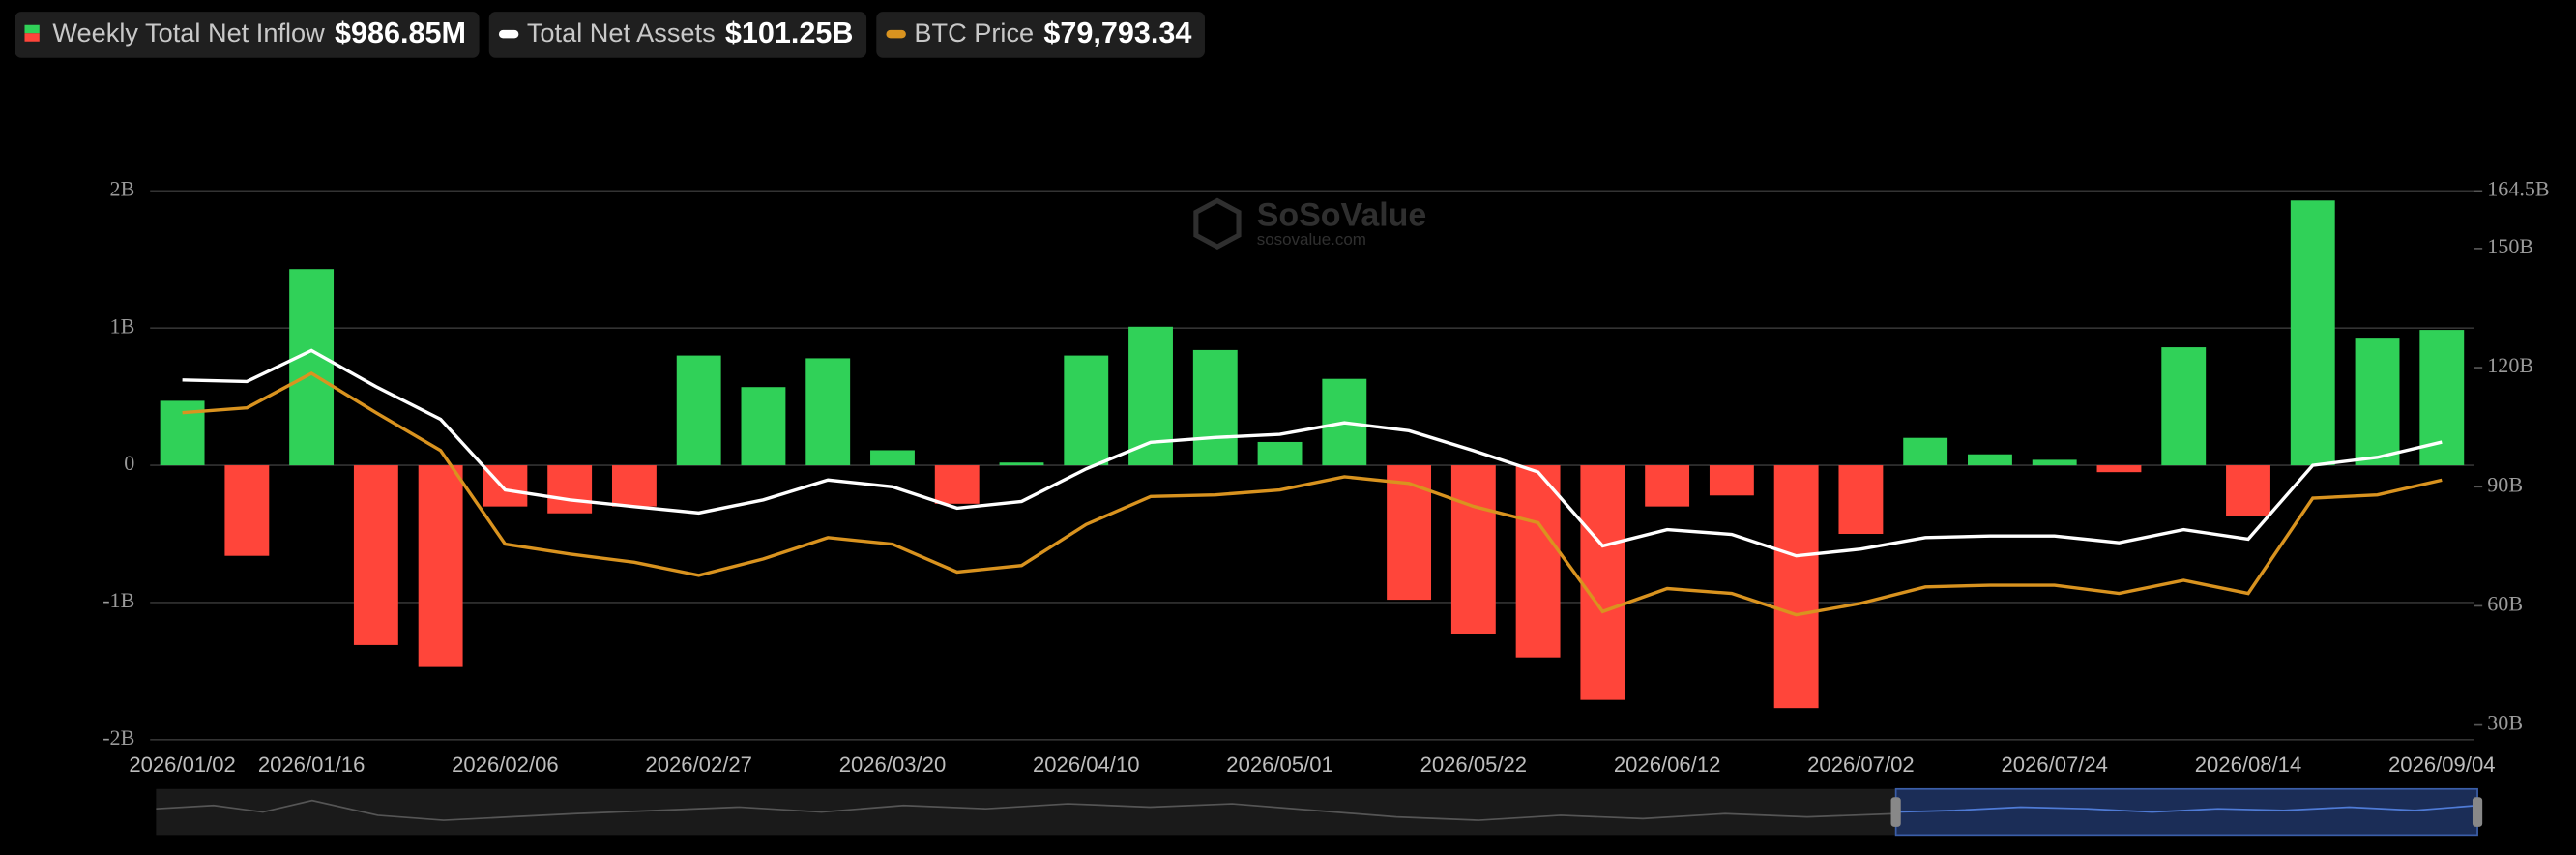  Describe the element at coordinates (1861, 764) in the screenshot. I see `x-tick-label: 2026/07/02` at that location.